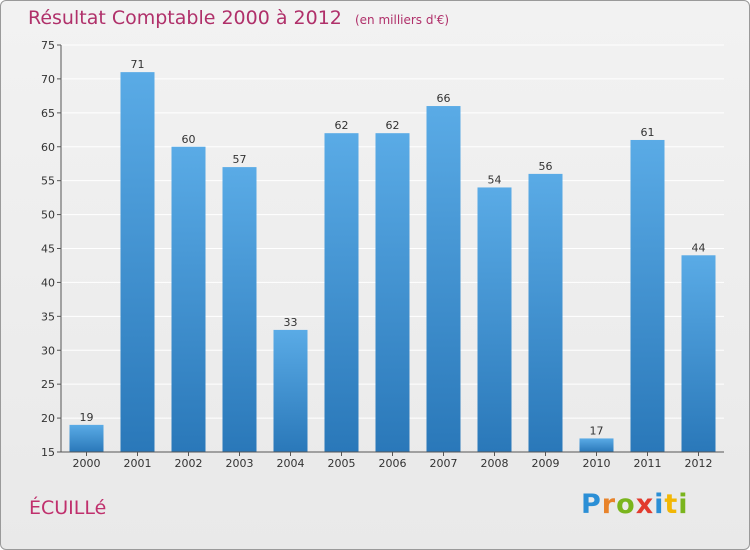  I want to click on y-tick-label: 25, so click(48, 384).